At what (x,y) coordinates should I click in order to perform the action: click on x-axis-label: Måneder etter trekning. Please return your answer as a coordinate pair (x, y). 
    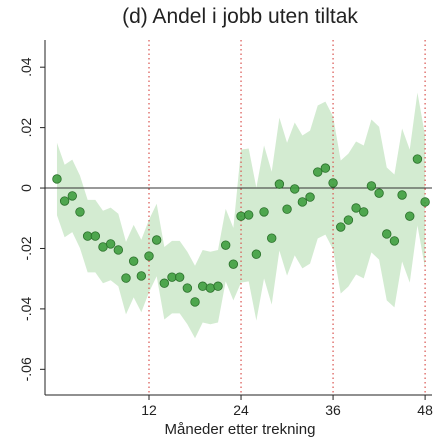
    Looking at the image, I should click on (240, 429).